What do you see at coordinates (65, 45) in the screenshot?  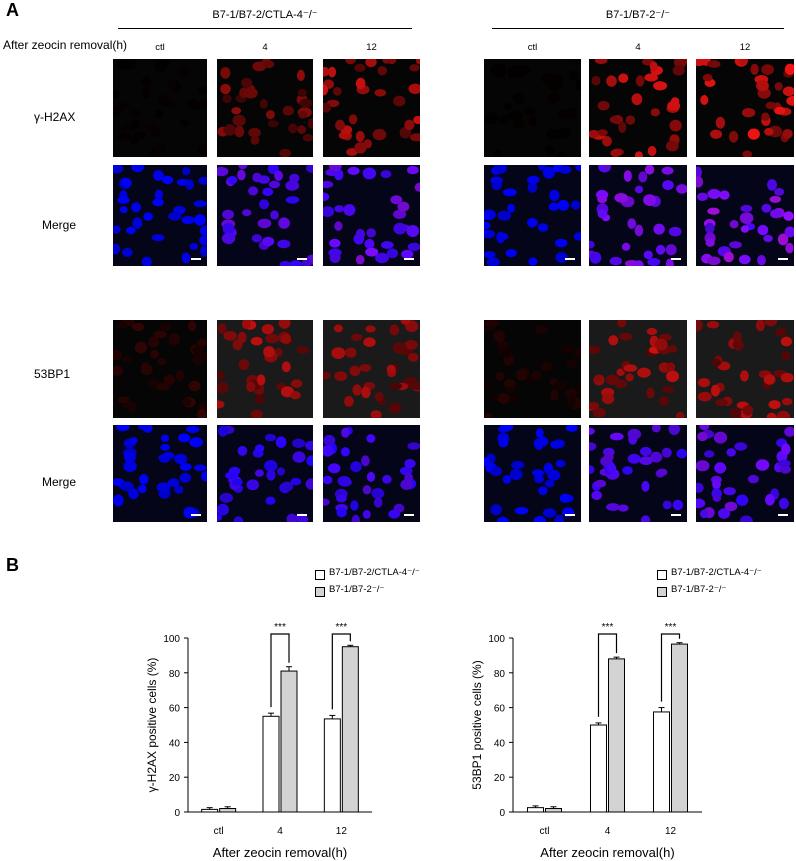 I see `timepoint-label: After zeocin removal(h)` at bounding box center [65, 45].